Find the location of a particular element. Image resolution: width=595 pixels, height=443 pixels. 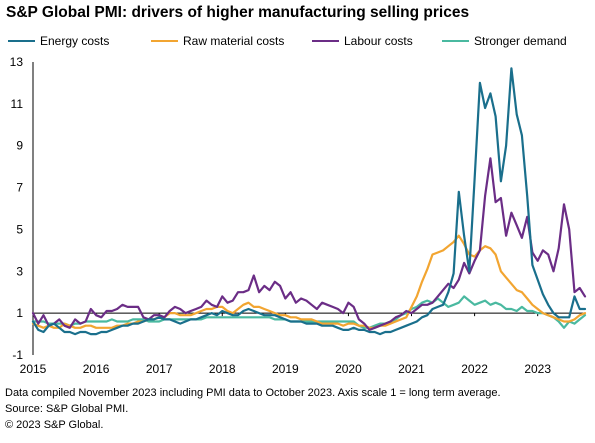

legend-item-raw-material-costs: Raw material costs is located at coordinates (217, 41).